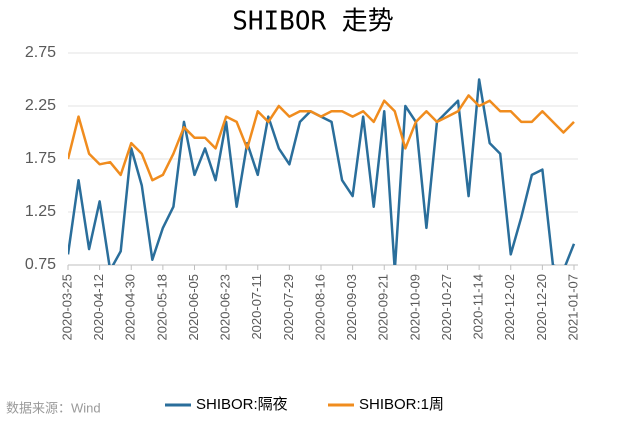 The image size is (627, 427). I want to click on x-tick-label: 2020-12-02, so click(509, 307).